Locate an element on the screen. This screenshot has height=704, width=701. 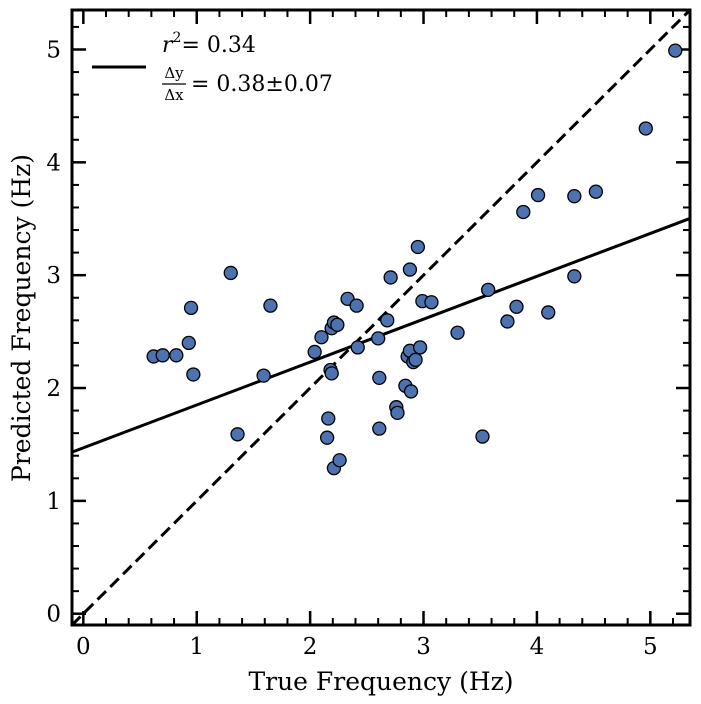
x-tick-label: 5 is located at coordinates (650, 647).